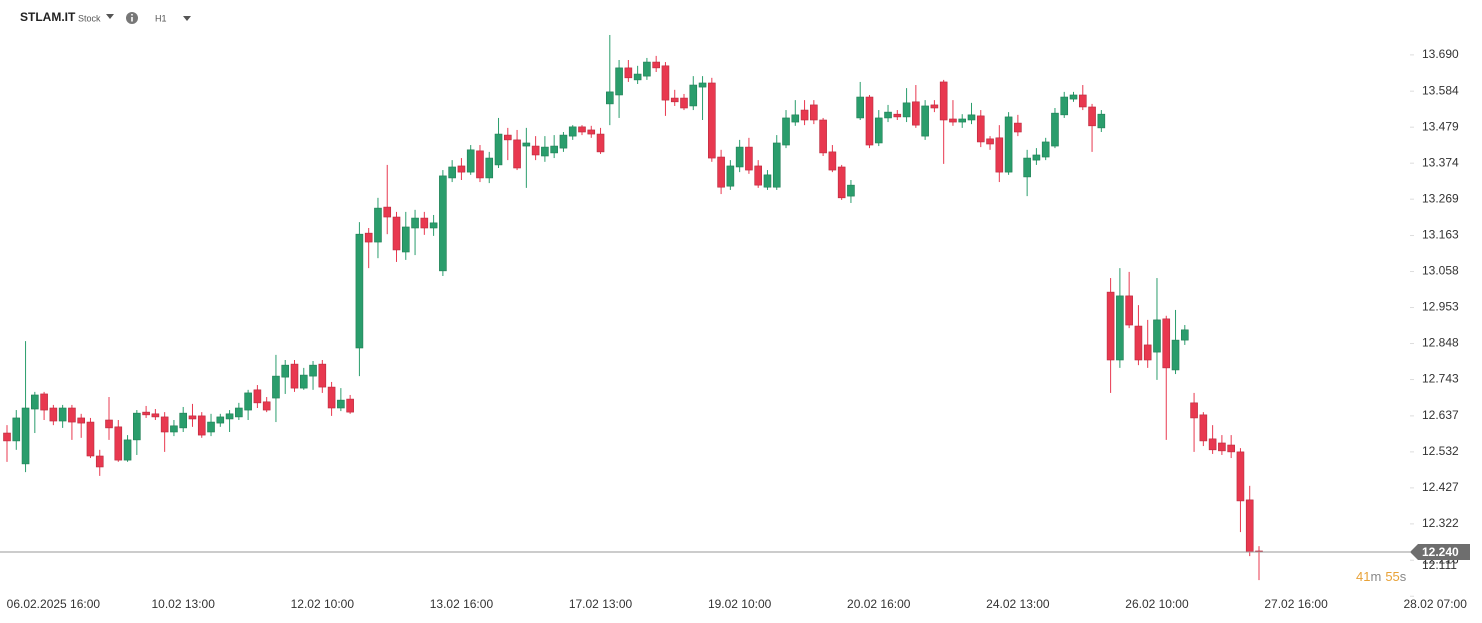 The image size is (1482, 623). Describe the element at coordinates (54, 604) in the screenshot. I see `x-tick-label: 06.02.2025 16:00` at that location.